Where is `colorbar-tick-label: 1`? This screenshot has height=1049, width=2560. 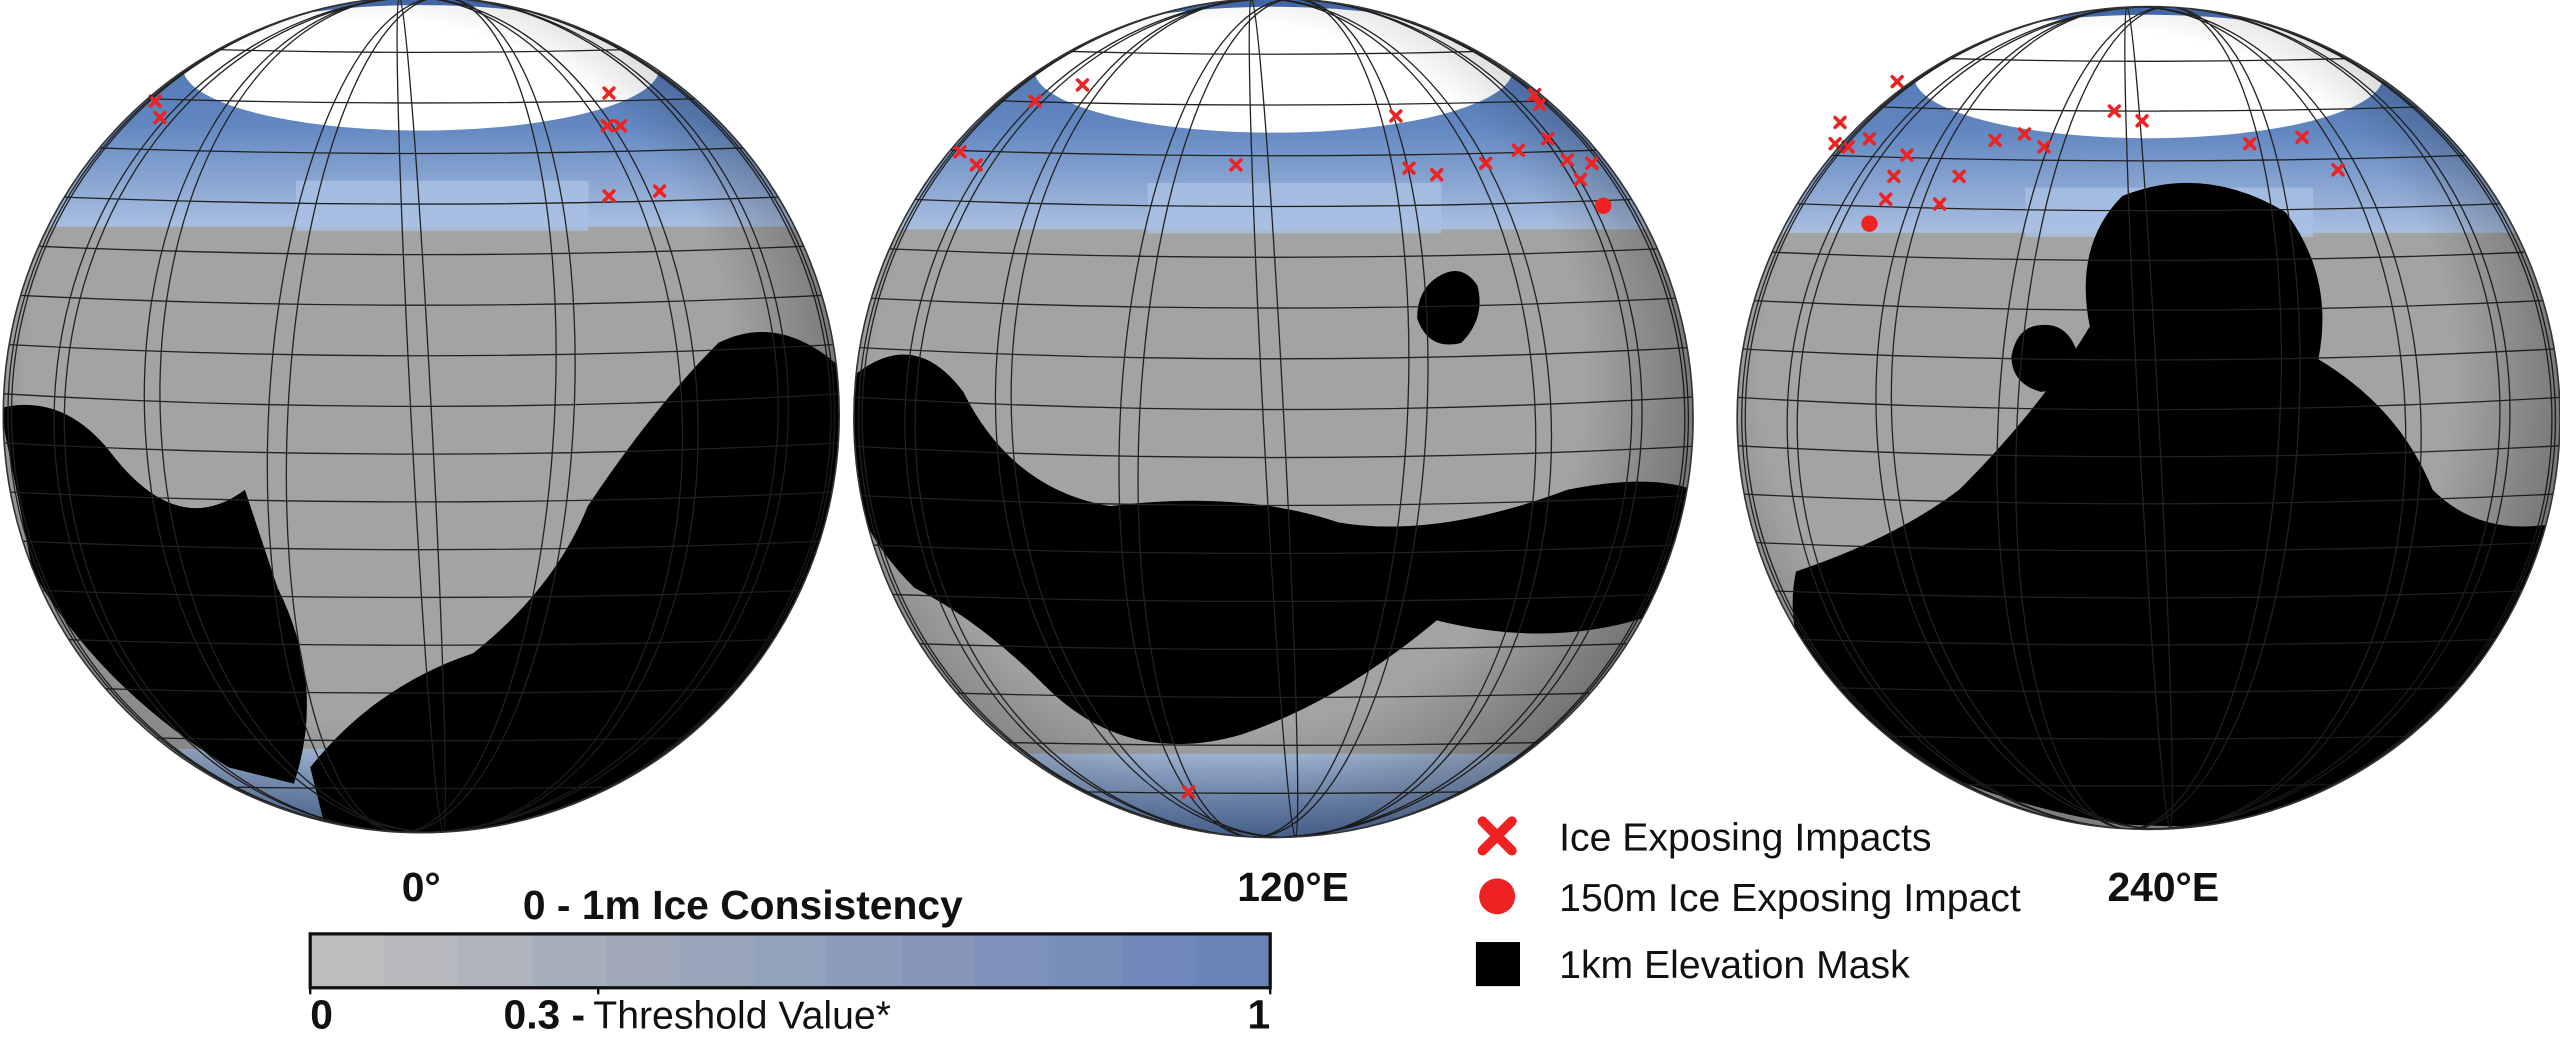 colorbar-tick-label: 1 is located at coordinates (1259, 1015).